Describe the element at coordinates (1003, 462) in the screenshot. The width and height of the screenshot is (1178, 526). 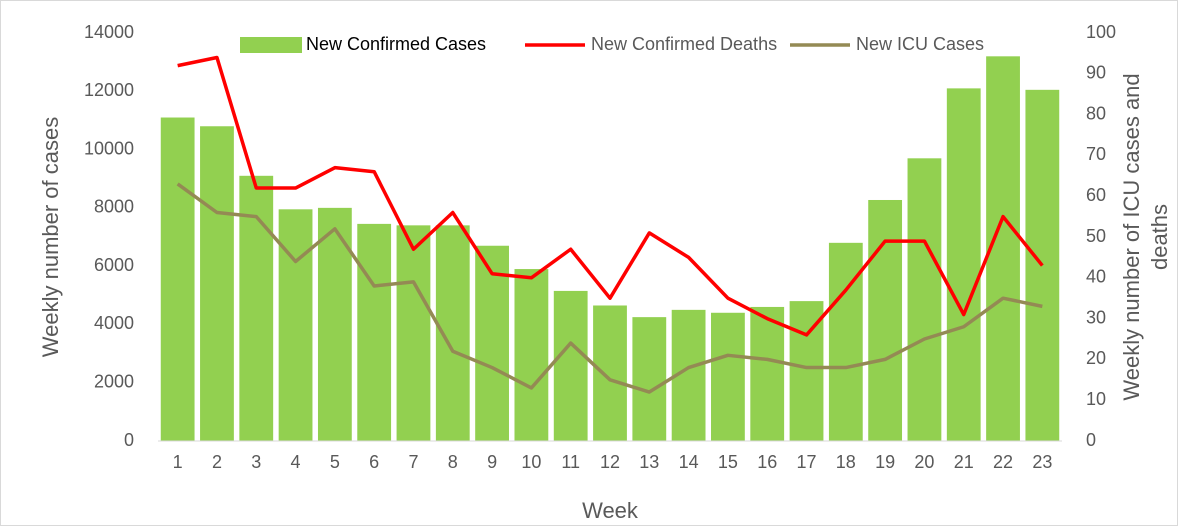
I see `x-tick-label: 22` at that location.